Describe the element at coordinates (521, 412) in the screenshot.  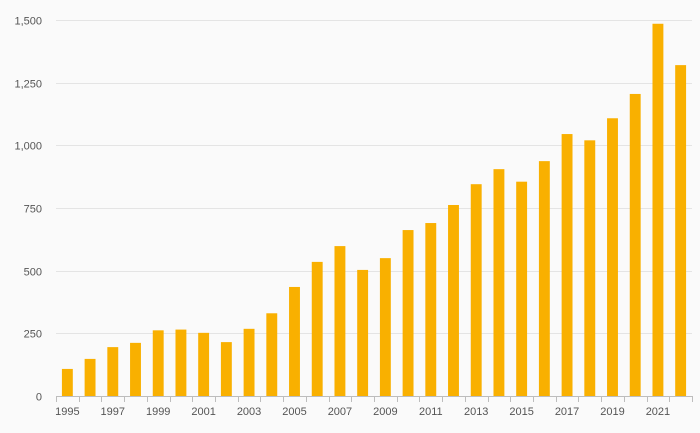
I see `x-tick-label: 2015` at that location.